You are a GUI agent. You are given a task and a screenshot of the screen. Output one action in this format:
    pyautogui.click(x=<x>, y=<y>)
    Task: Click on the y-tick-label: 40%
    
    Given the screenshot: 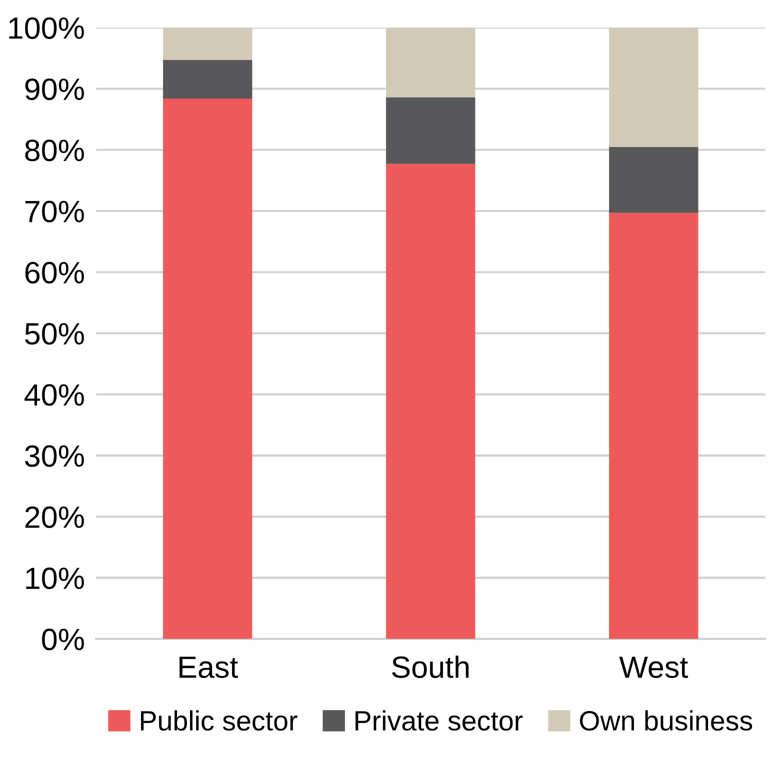 What is the action you would take?
    pyautogui.click(x=54, y=395)
    